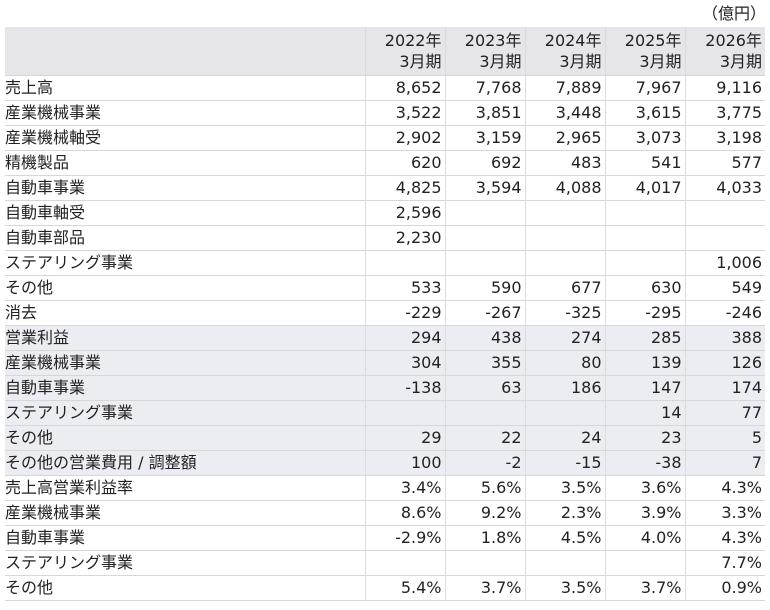  Describe the element at coordinates (385, 413) in the screenshot. I see `table-row: ステアリング事業 14 77` at that location.